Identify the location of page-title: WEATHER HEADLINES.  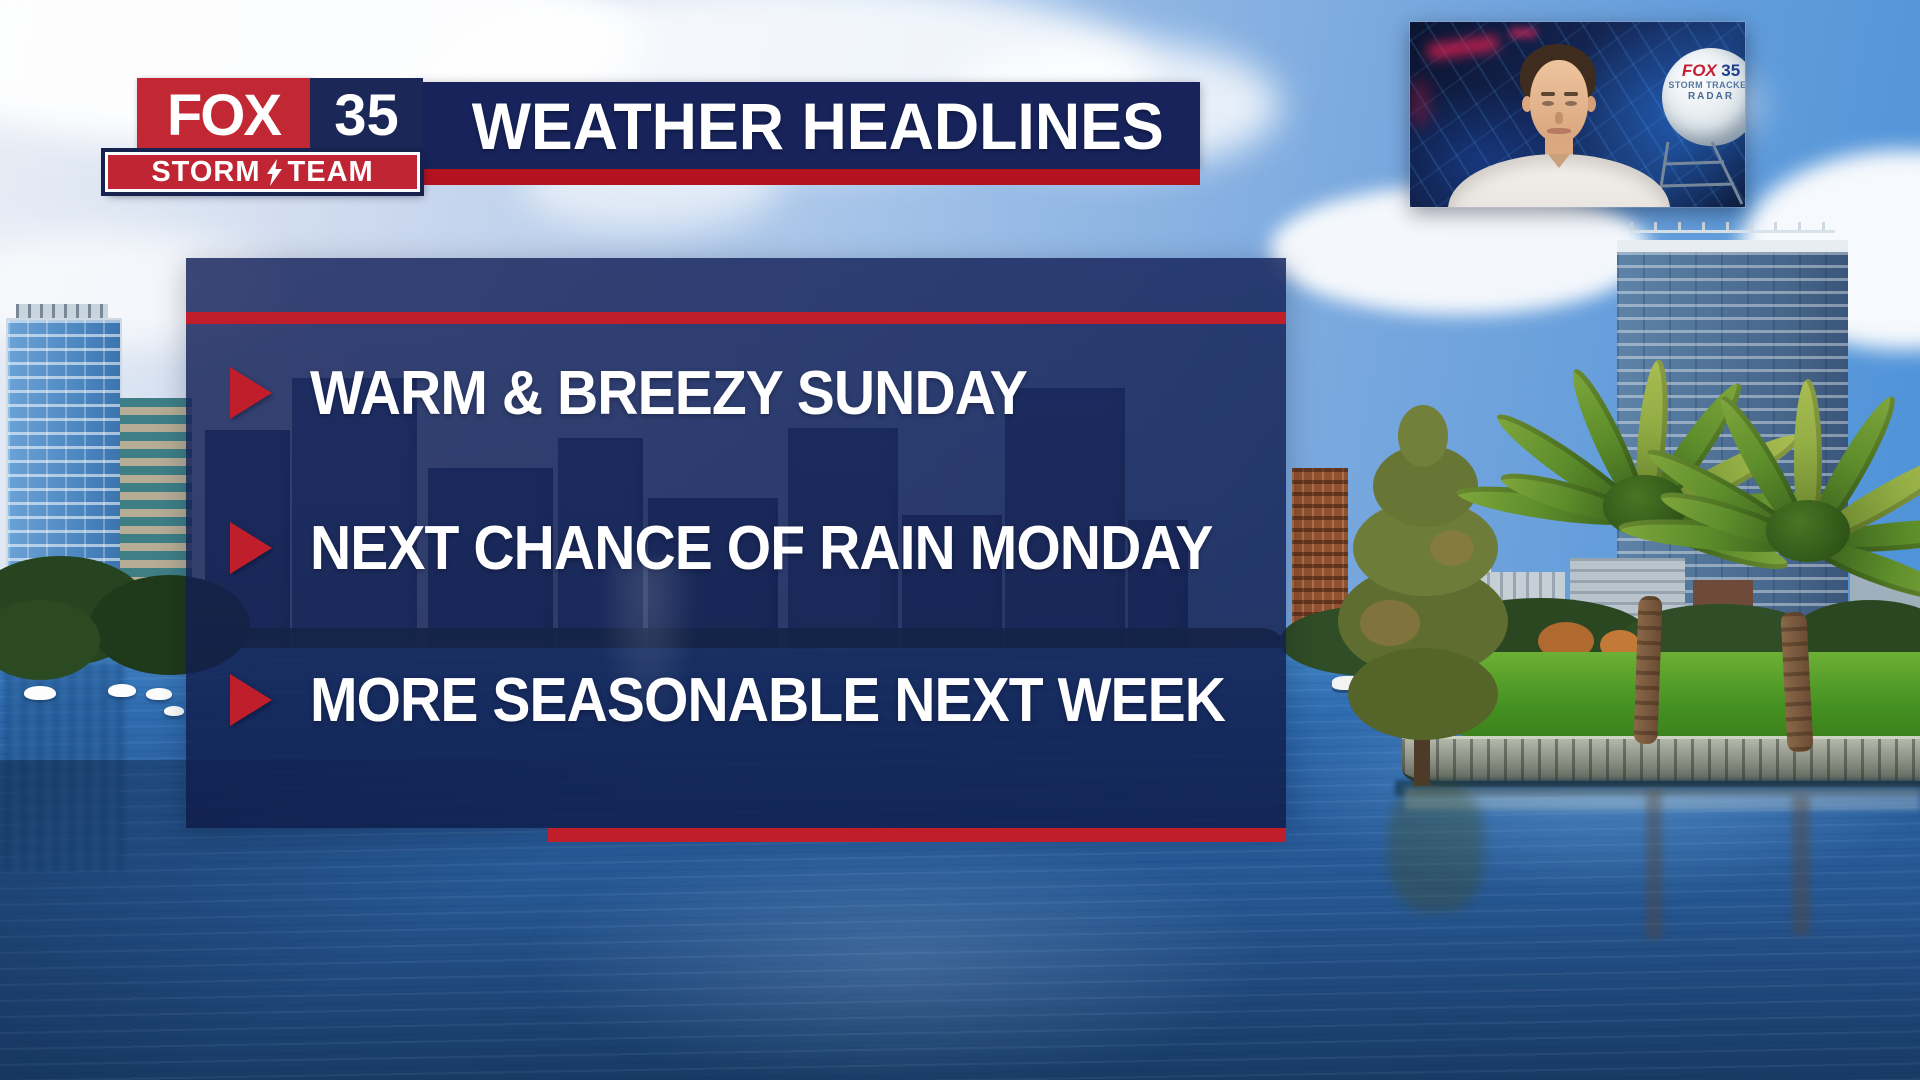
(817, 125).